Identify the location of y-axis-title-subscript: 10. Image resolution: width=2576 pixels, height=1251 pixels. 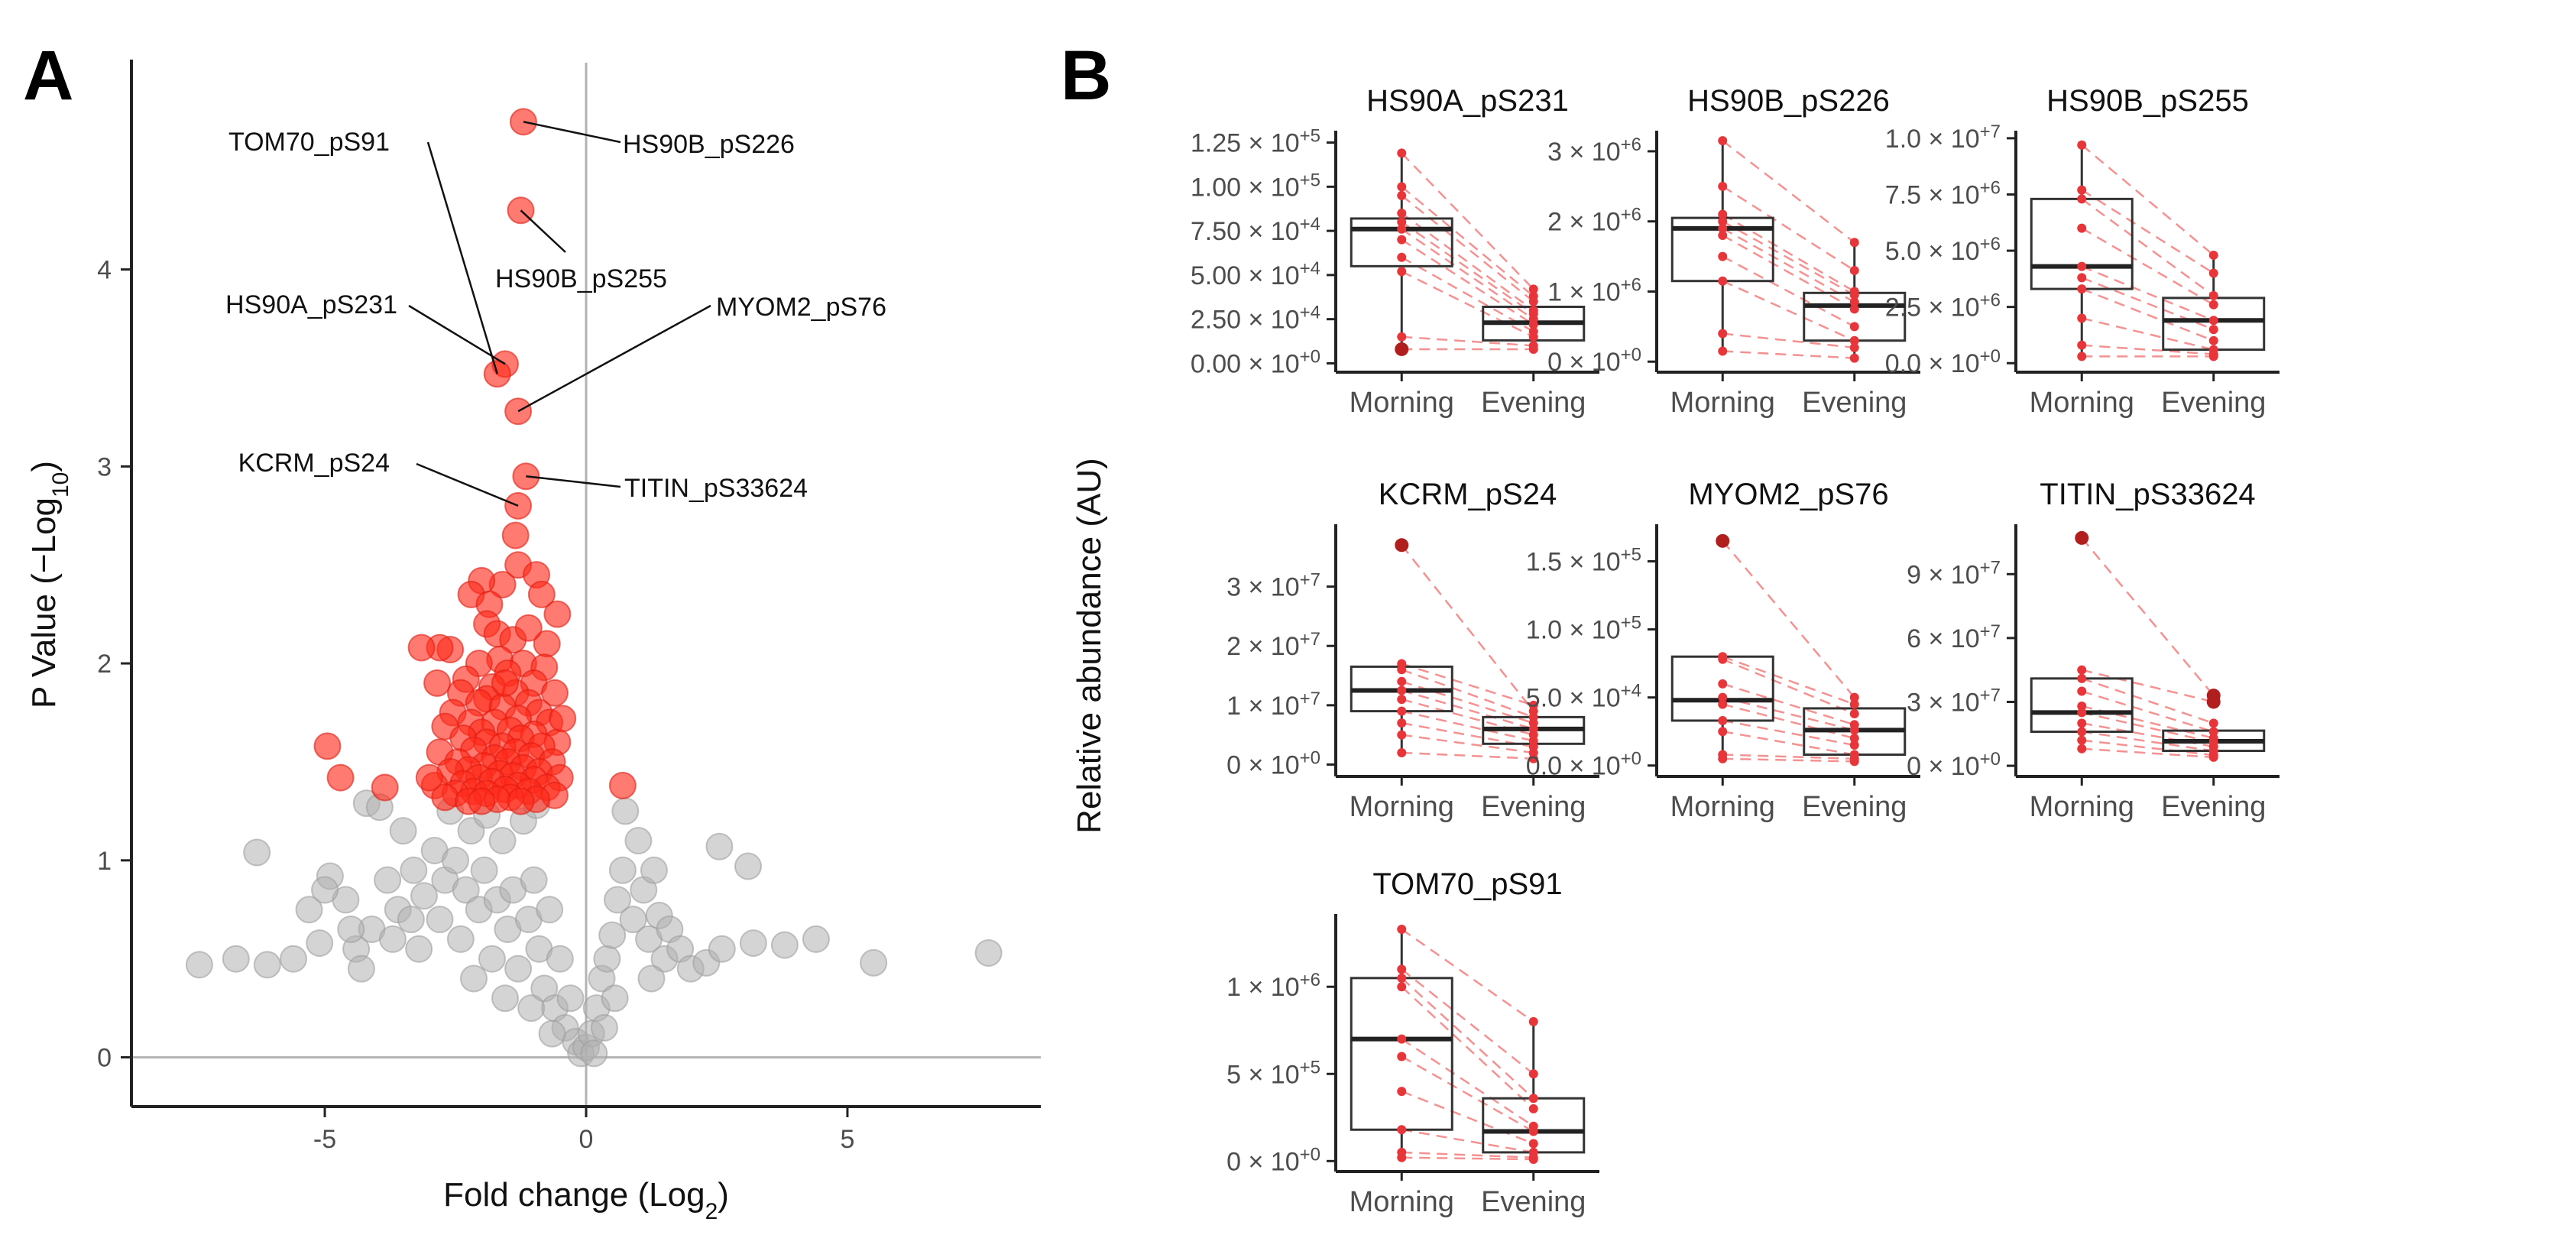
(60, 484).